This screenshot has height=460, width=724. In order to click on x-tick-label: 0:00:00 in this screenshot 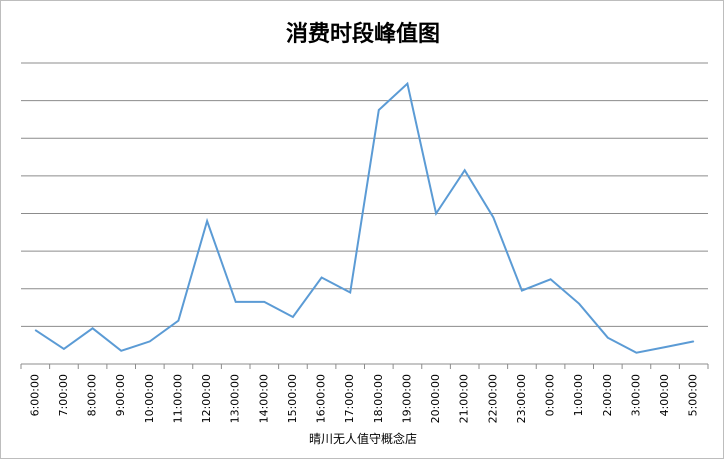, I will do `click(550, 395)`.